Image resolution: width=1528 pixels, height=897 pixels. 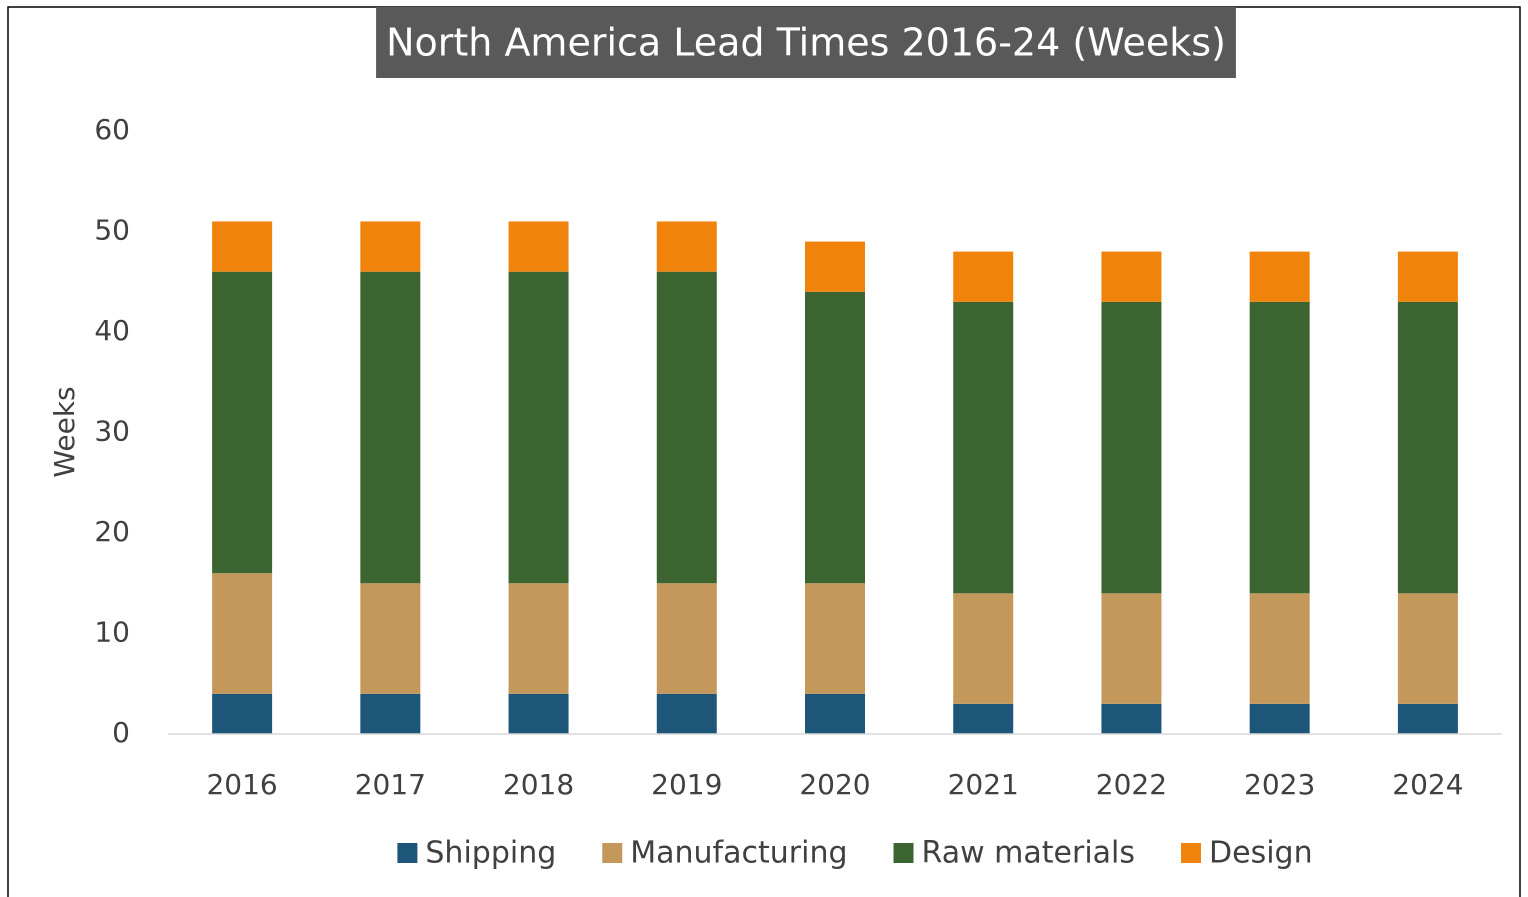 What do you see at coordinates (983, 784) in the screenshot?
I see `x-tick-label: 2021` at bounding box center [983, 784].